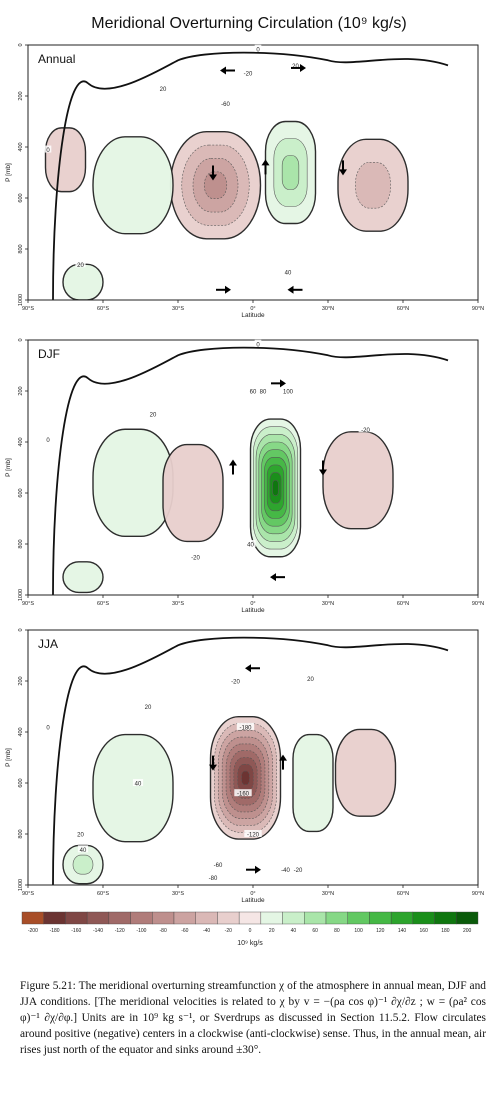  Describe the element at coordinates (28, 309) in the screenshot. I see `x-tick-label: 90°S` at that location.